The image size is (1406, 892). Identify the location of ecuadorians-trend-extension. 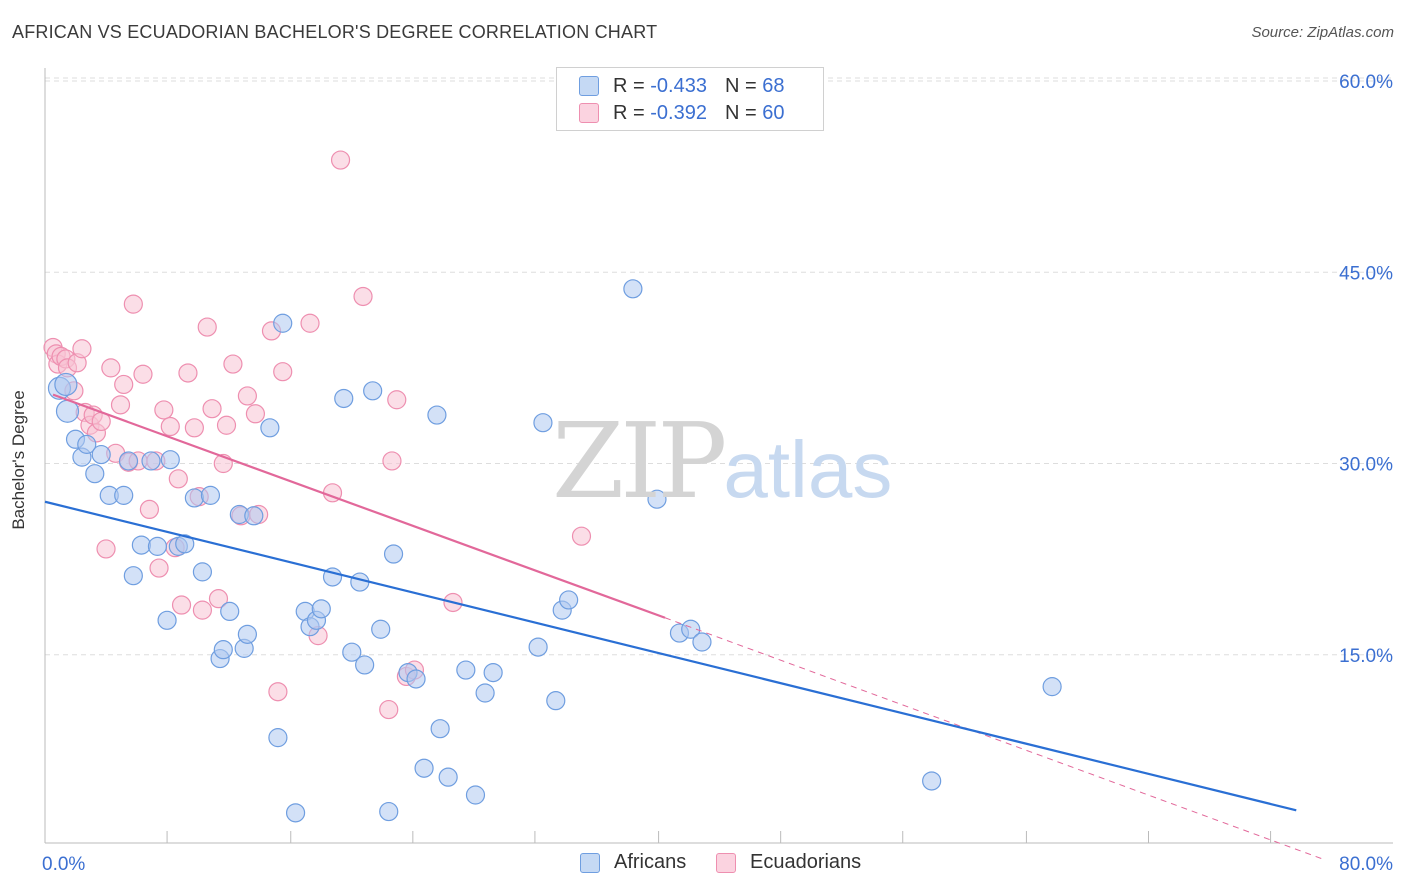
(993, 738).